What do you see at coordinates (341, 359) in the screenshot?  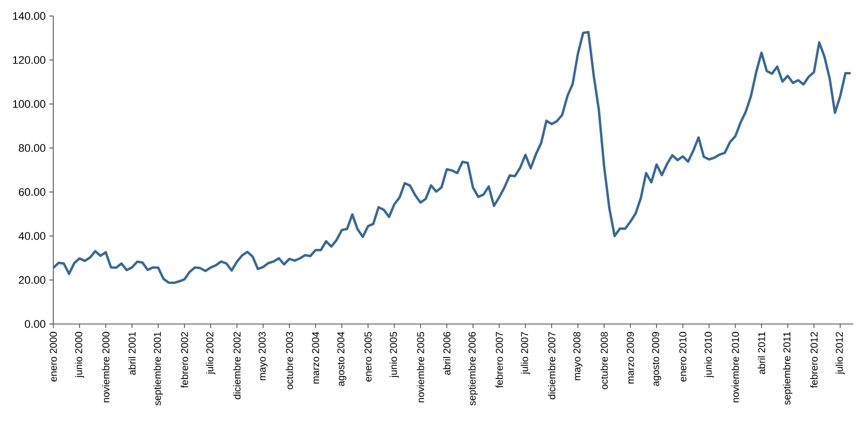 I see `x-tick-label: agosto 2004` at bounding box center [341, 359].